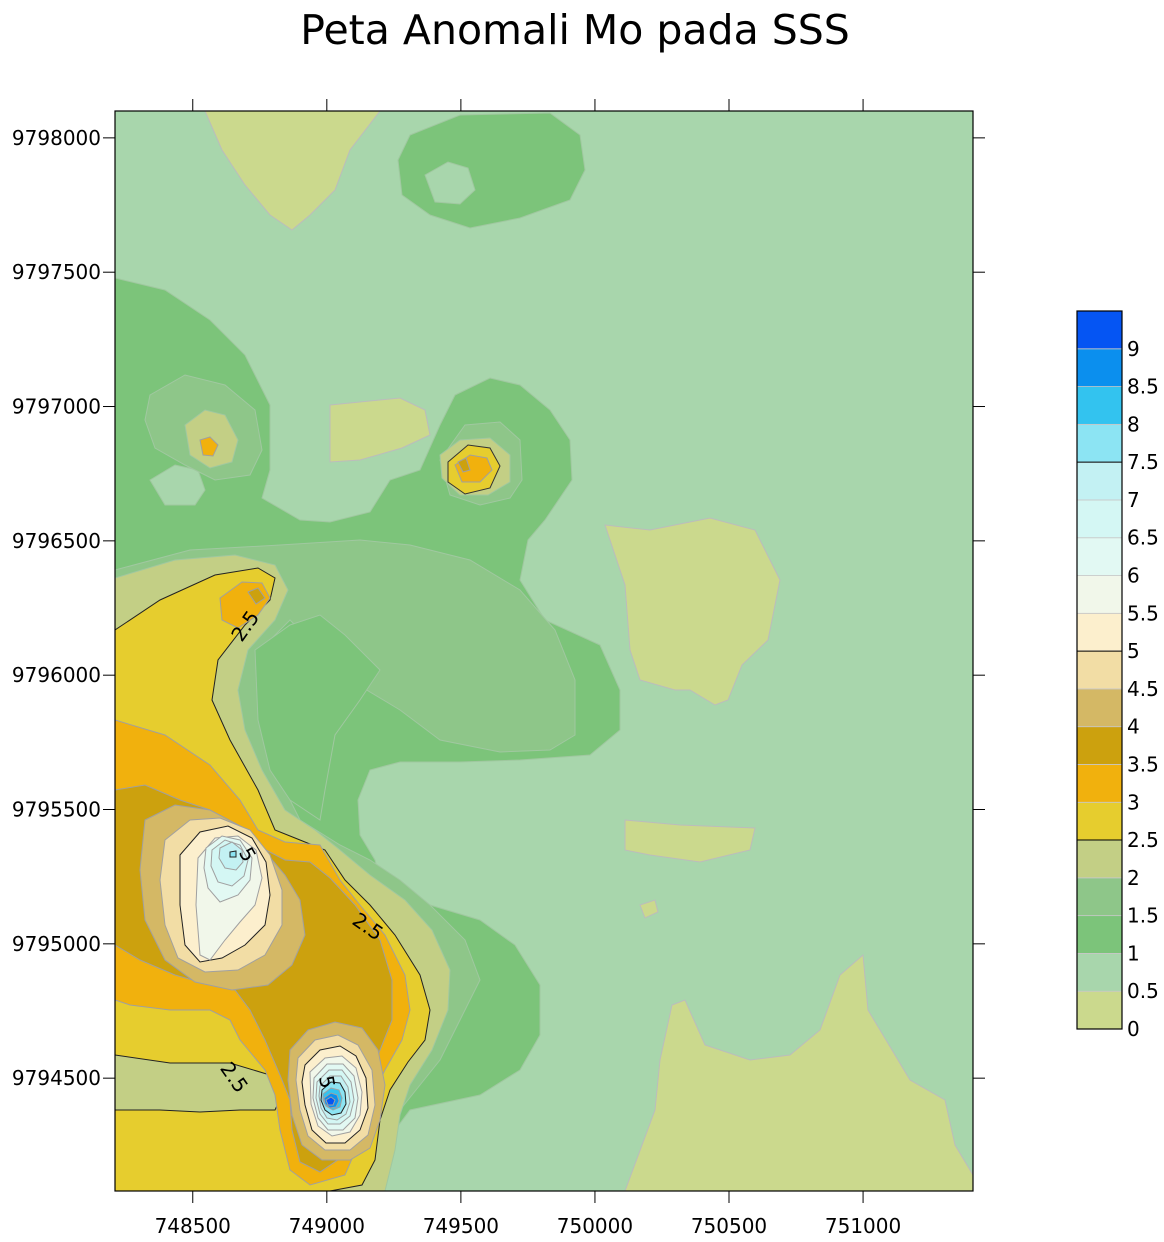  What do you see at coordinates (1133, 727) in the screenshot?
I see `legend-label: 4` at bounding box center [1133, 727].